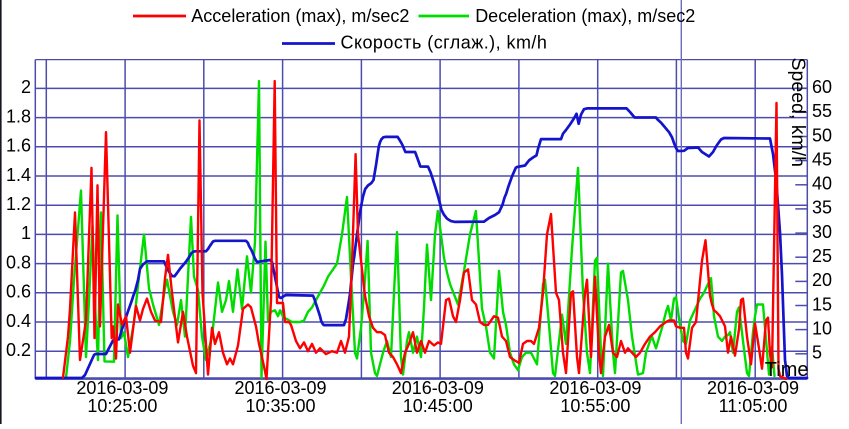 The image size is (849, 429). I want to click on svg-text: 10:25:00, so click(122, 406).